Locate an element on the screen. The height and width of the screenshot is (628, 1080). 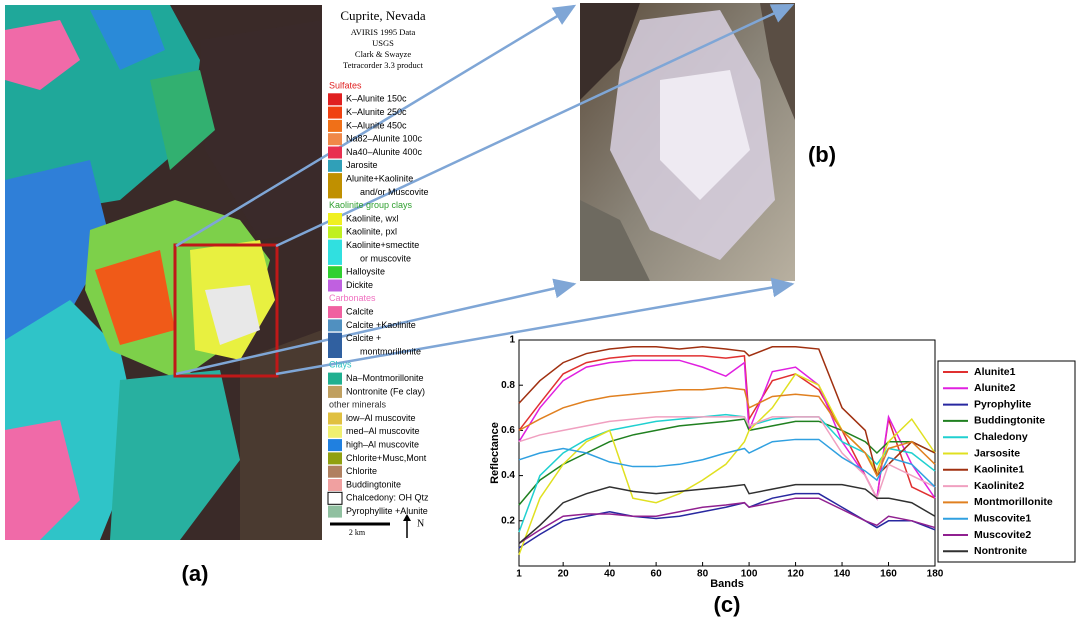
north-label: N is located at coordinates (420, 523).